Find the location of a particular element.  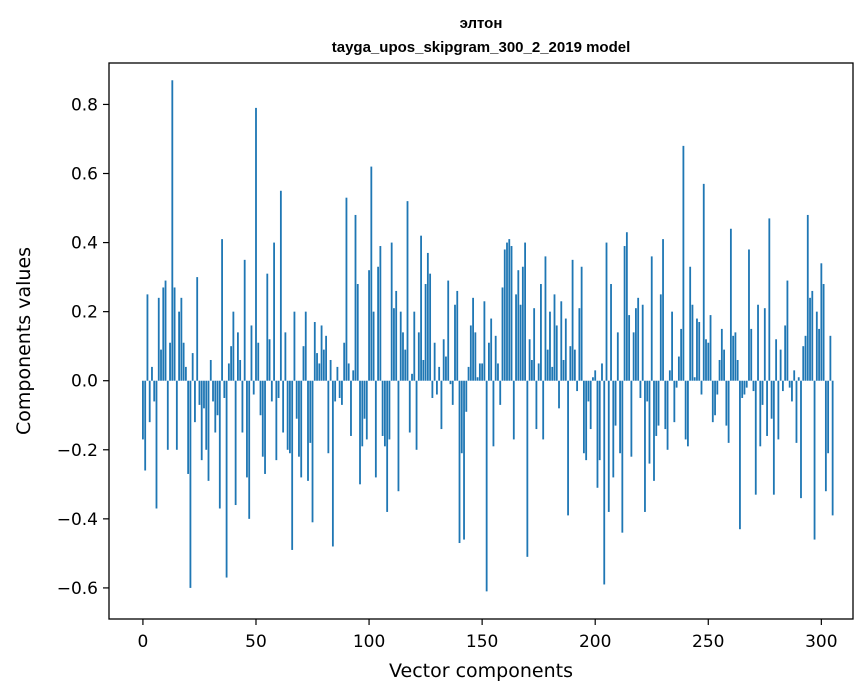

y-tick-label: 0.8 is located at coordinates (84, 105).